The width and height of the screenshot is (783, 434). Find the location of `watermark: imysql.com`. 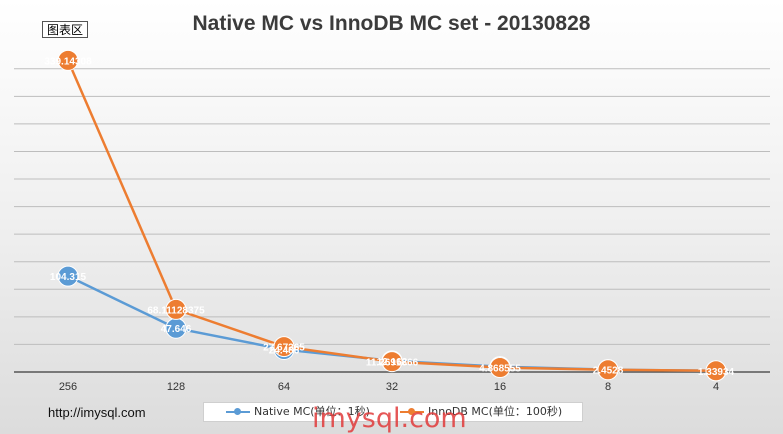

watermark: imysql.com is located at coordinates (389, 418).